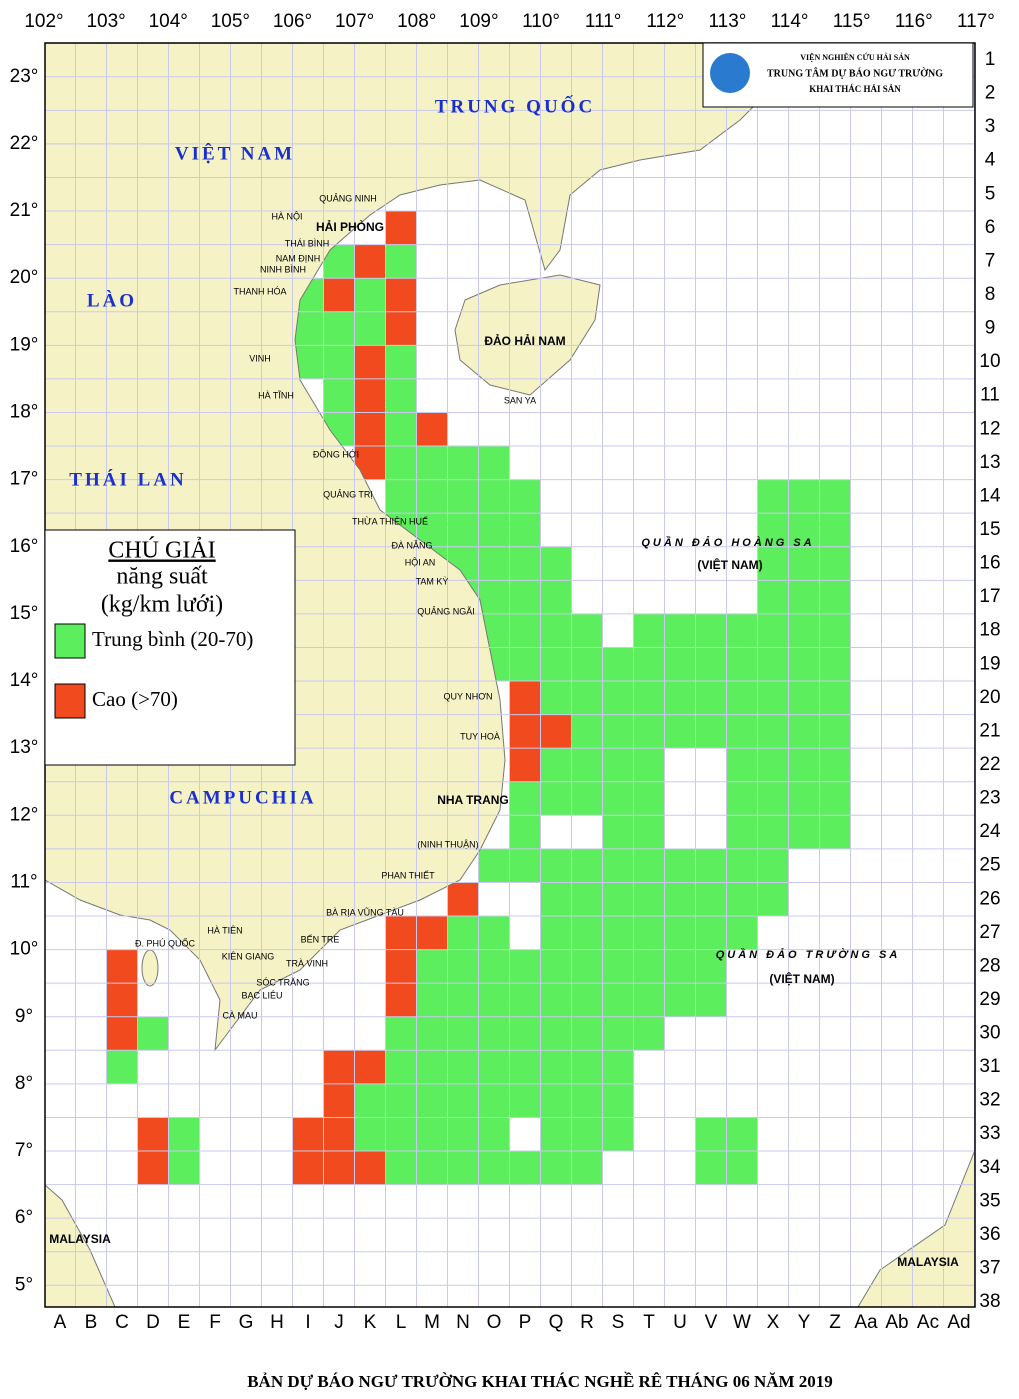 The height and width of the screenshot is (1399, 1019). What do you see at coordinates (990, 160) in the screenshot?
I see `row-label: 4` at bounding box center [990, 160].